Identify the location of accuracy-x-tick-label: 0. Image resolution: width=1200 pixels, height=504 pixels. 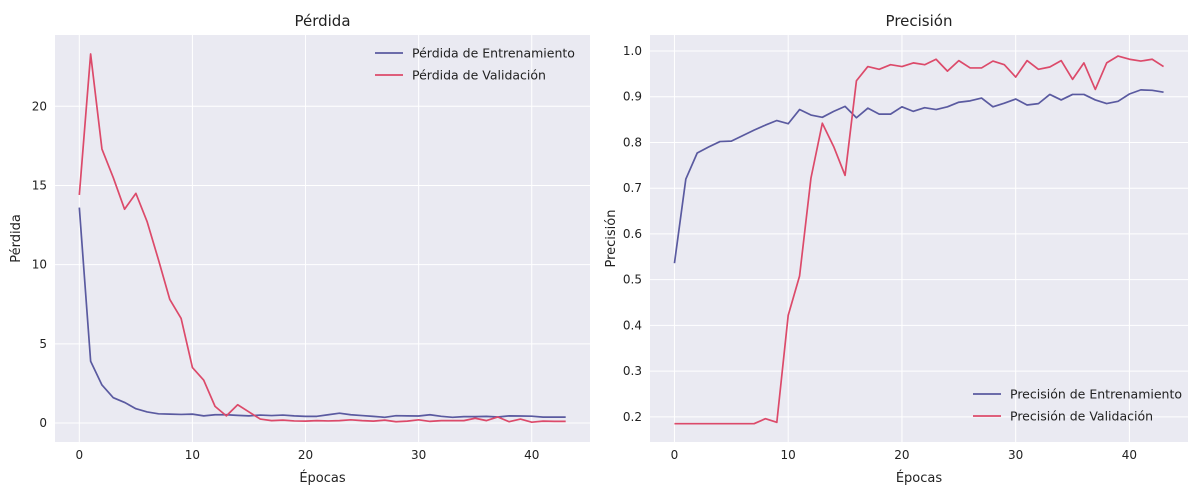
(675, 455).